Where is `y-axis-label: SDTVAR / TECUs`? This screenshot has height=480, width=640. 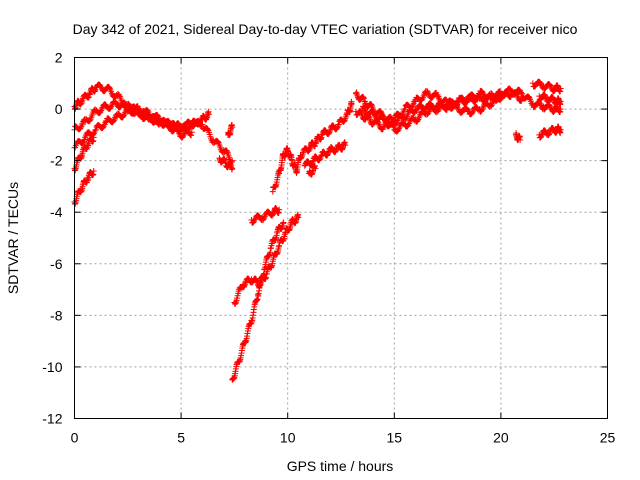 y-axis-label: SDTVAR / TECUs is located at coordinates (13, 238).